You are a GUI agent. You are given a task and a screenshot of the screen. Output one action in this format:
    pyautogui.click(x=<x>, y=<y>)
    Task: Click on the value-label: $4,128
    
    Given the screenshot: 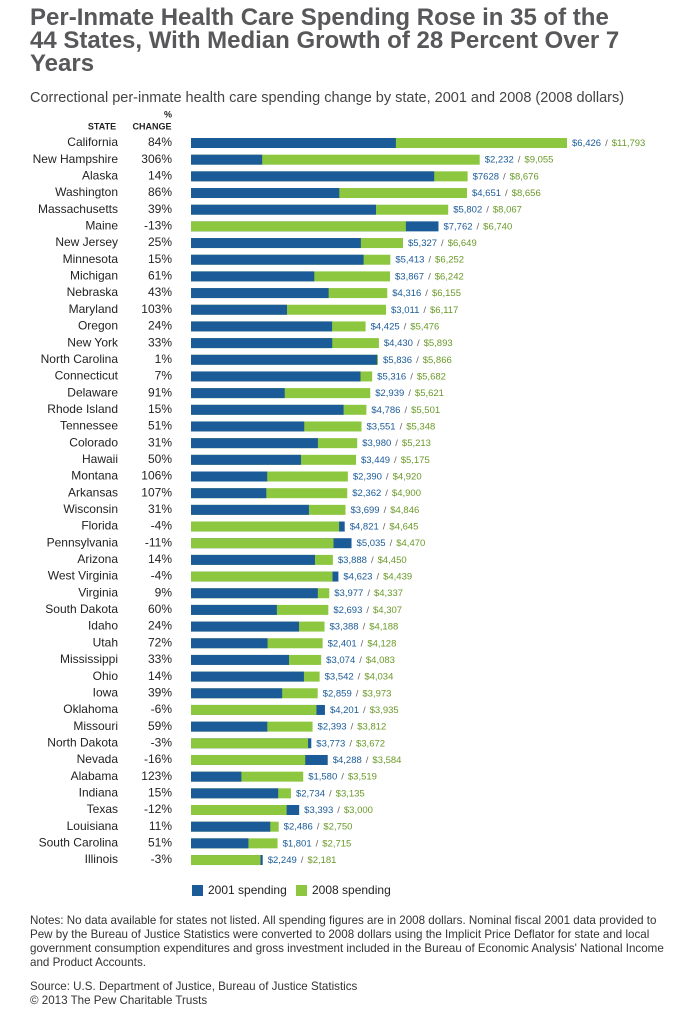 What is the action you would take?
    pyautogui.click(x=381, y=643)
    